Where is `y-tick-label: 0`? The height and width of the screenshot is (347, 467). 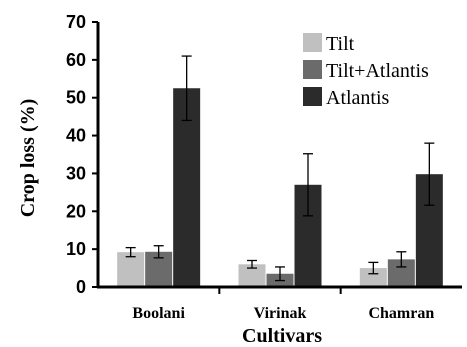 y-tick-label: 0 is located at coordinates (81, 287).